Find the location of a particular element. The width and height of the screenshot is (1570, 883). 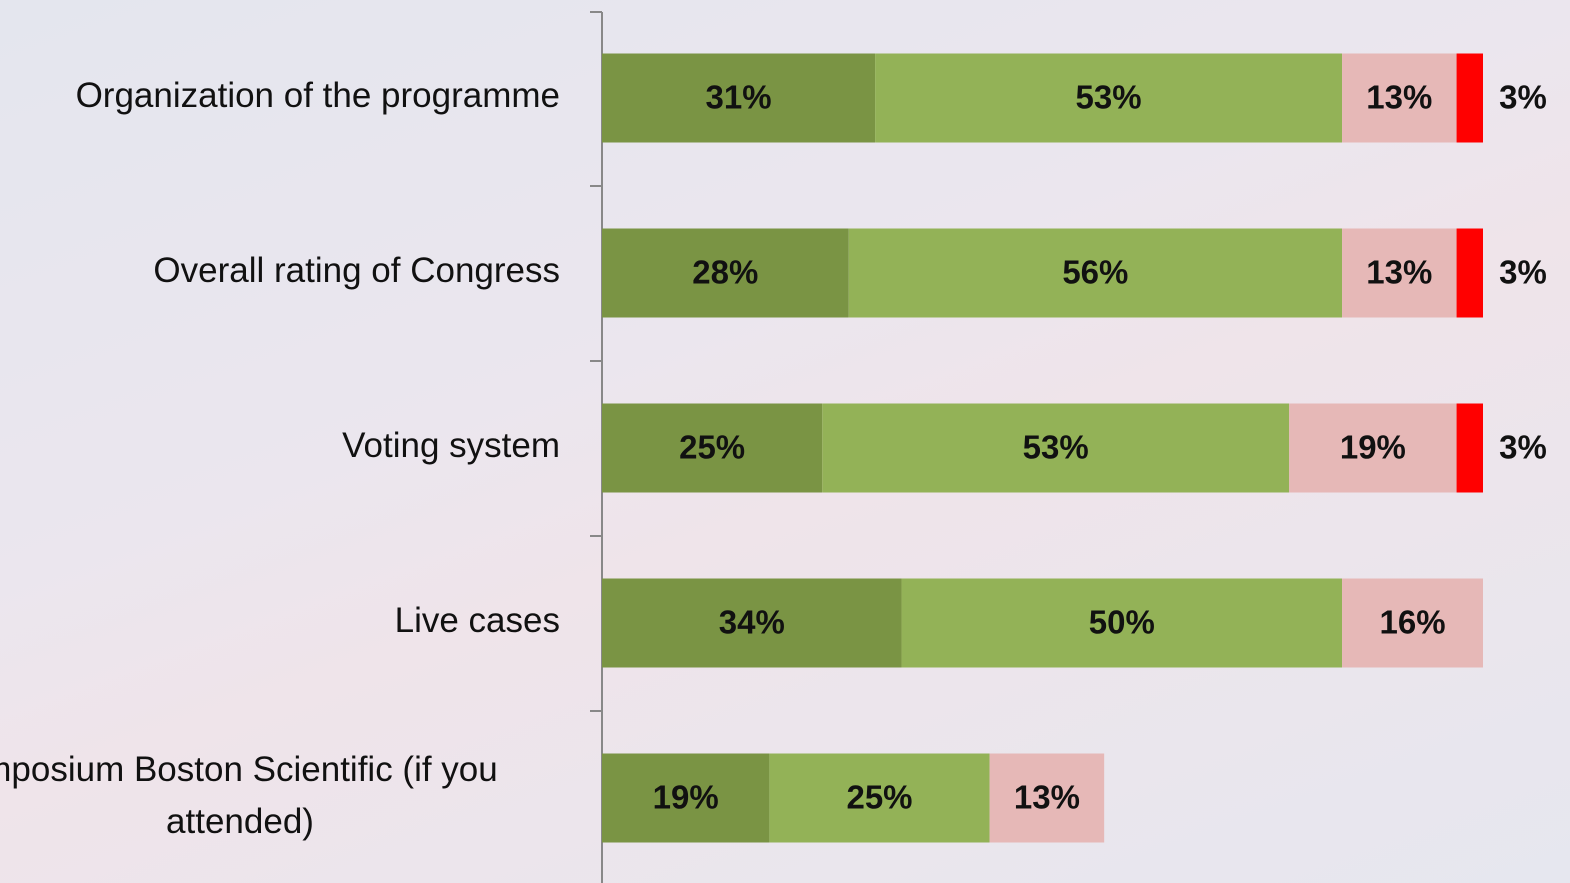

category-label: Voting system is located at coordinates (451, 445).